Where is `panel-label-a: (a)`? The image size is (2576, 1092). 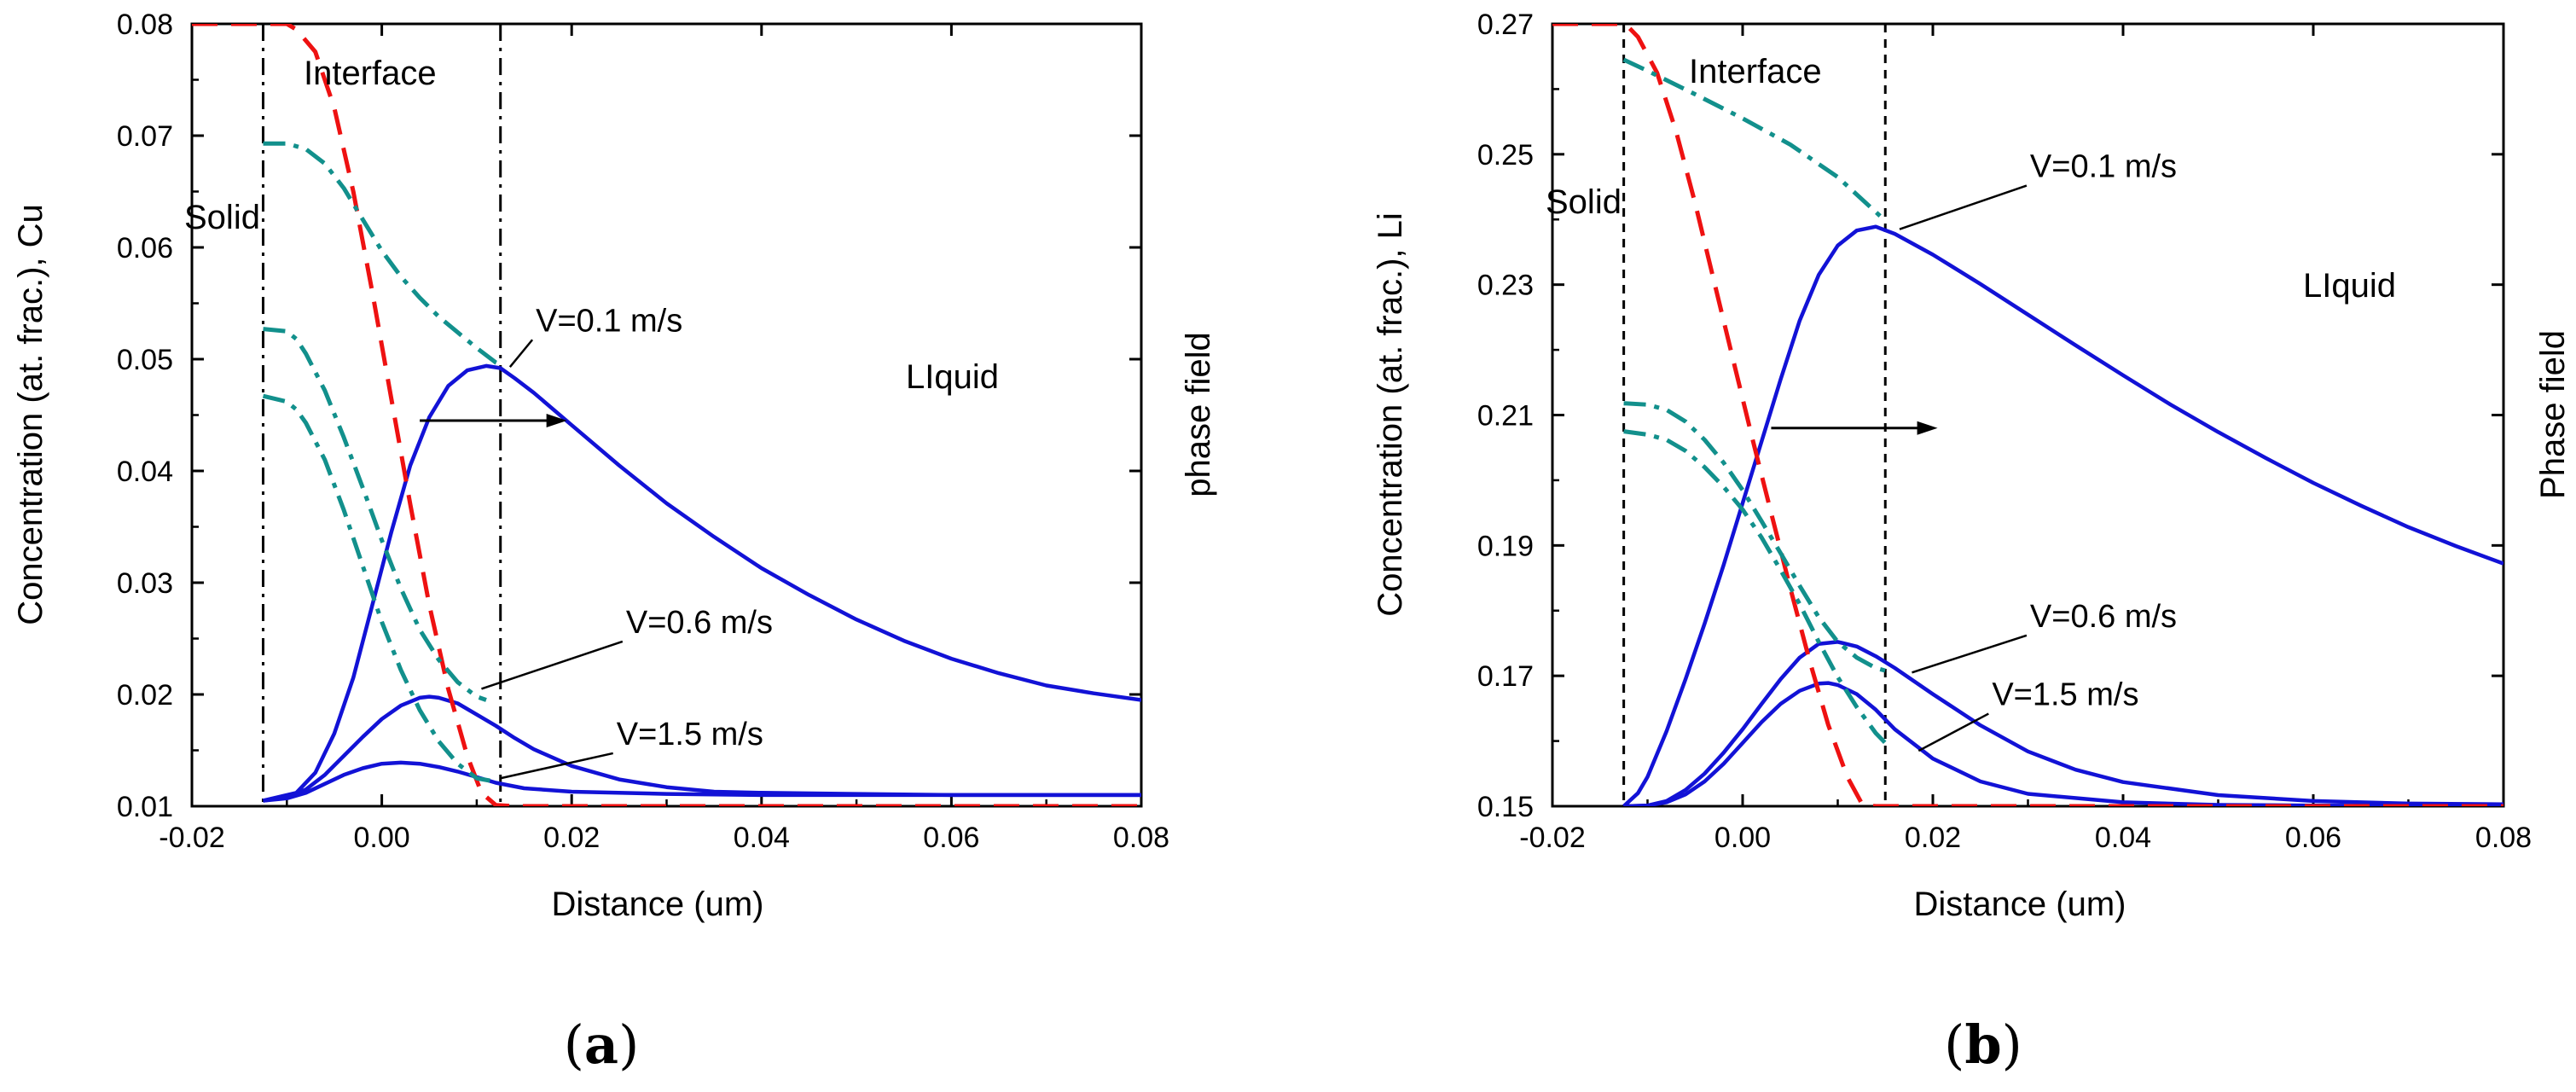
panel-label-a: (a) is located at coordinates (602, 1045).